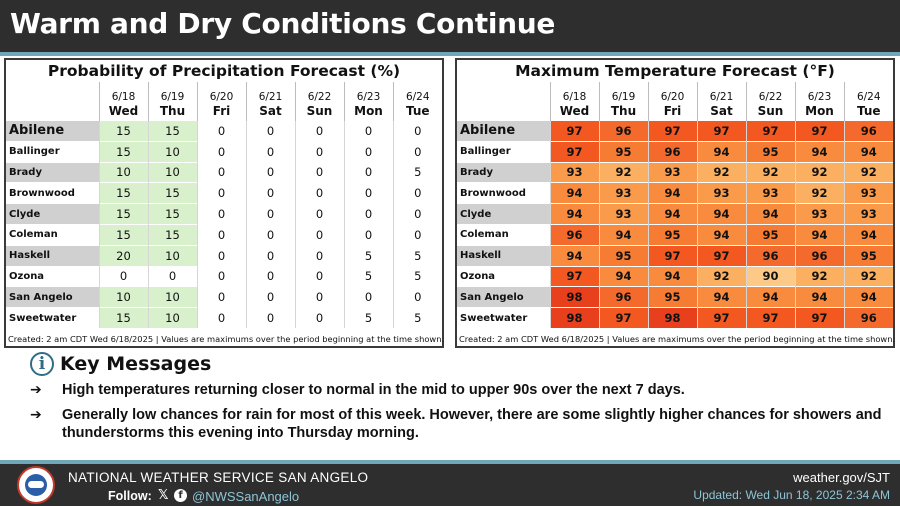 The width and height of the screenshot is (900, 506). I want to click on day-header: 6/20 Fri, so click(221, 101).